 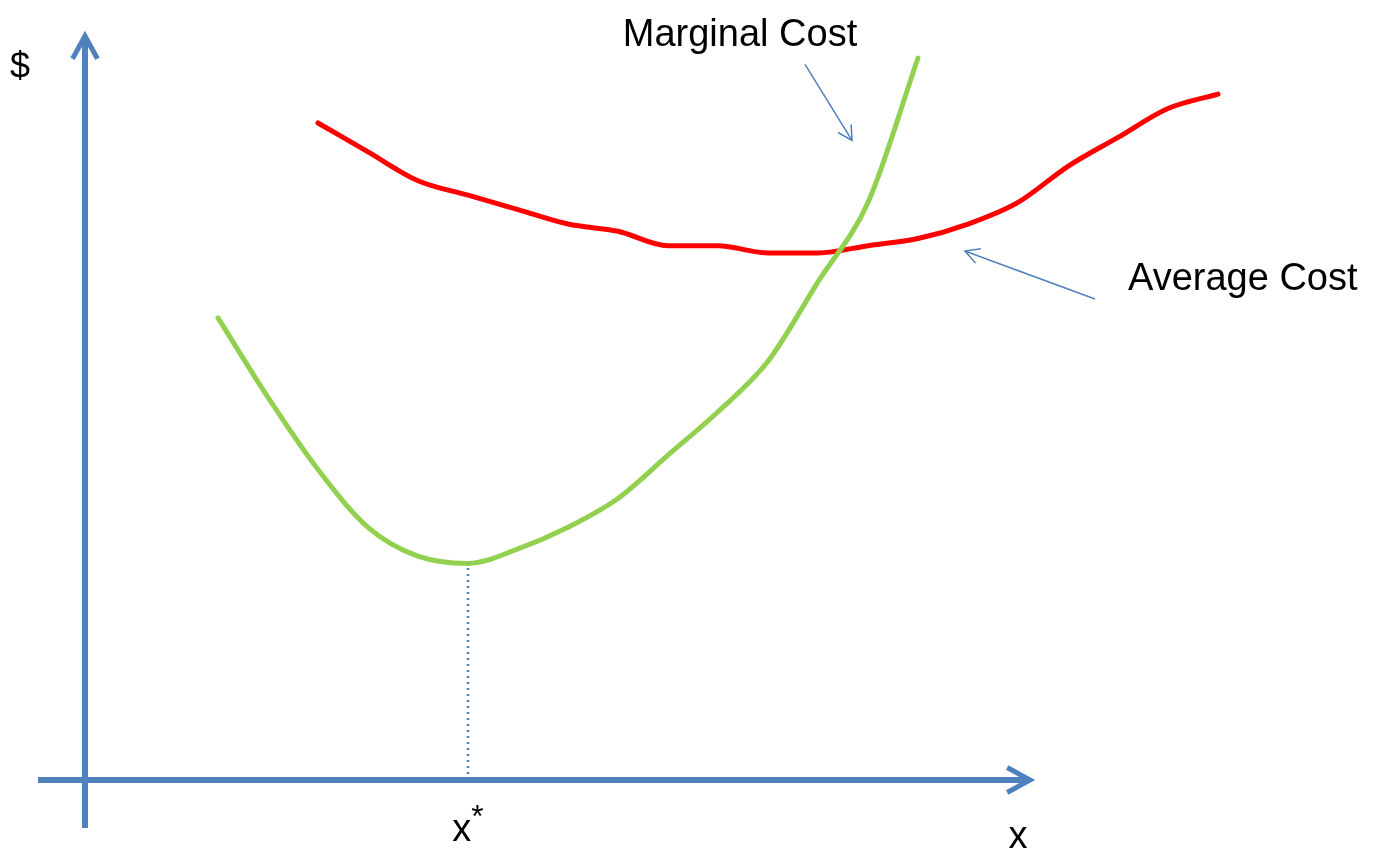 I want to click on text: Average Cost, so click(x=1243, y=277).